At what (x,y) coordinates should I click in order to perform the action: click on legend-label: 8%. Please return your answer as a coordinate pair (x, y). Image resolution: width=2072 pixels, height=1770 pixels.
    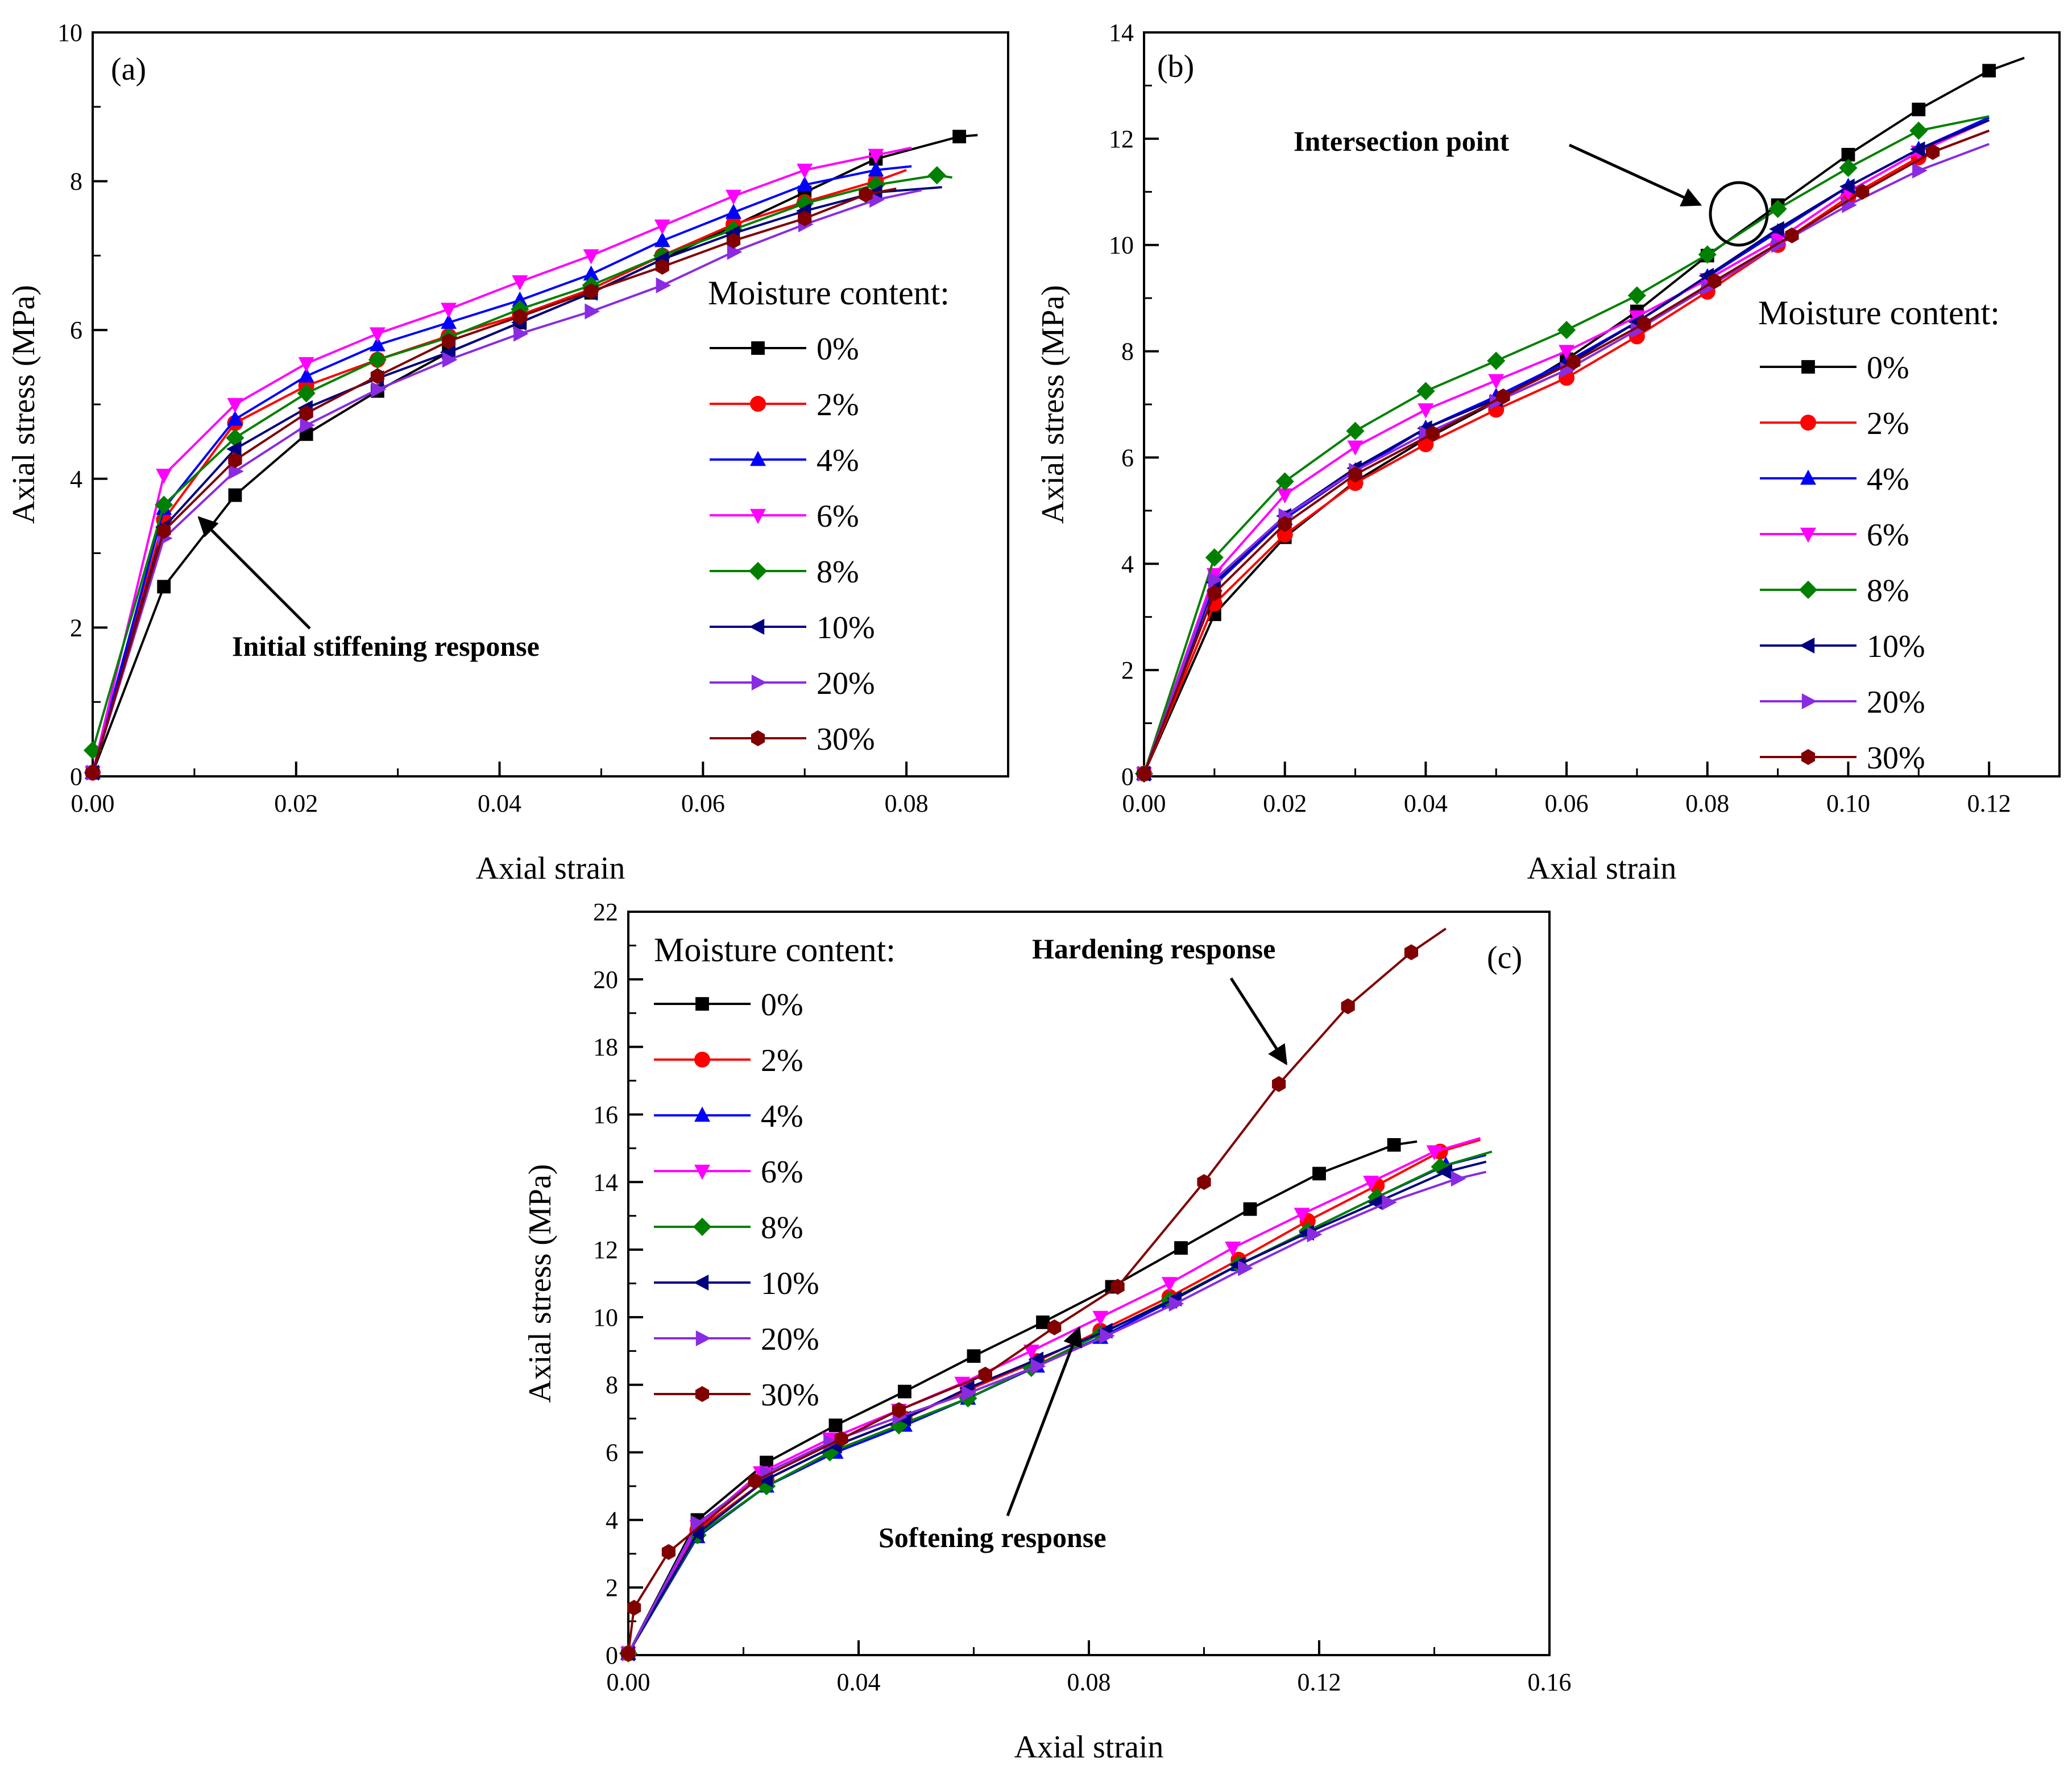
    Looking at the image, I should click on (1888, 591).